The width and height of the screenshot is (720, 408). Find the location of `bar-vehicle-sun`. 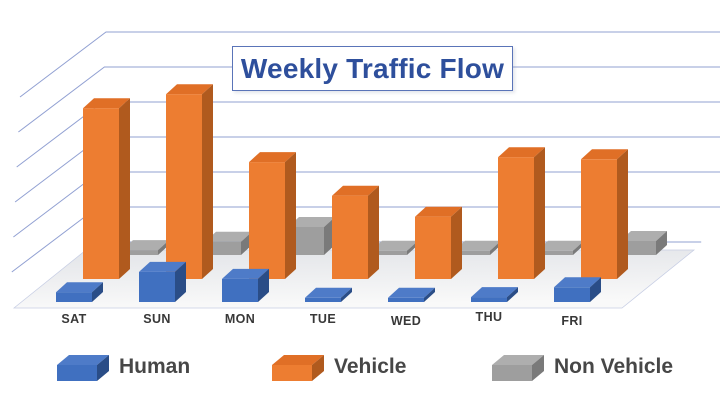

bar-vehicle-sun is located at coordinates (189, 181).